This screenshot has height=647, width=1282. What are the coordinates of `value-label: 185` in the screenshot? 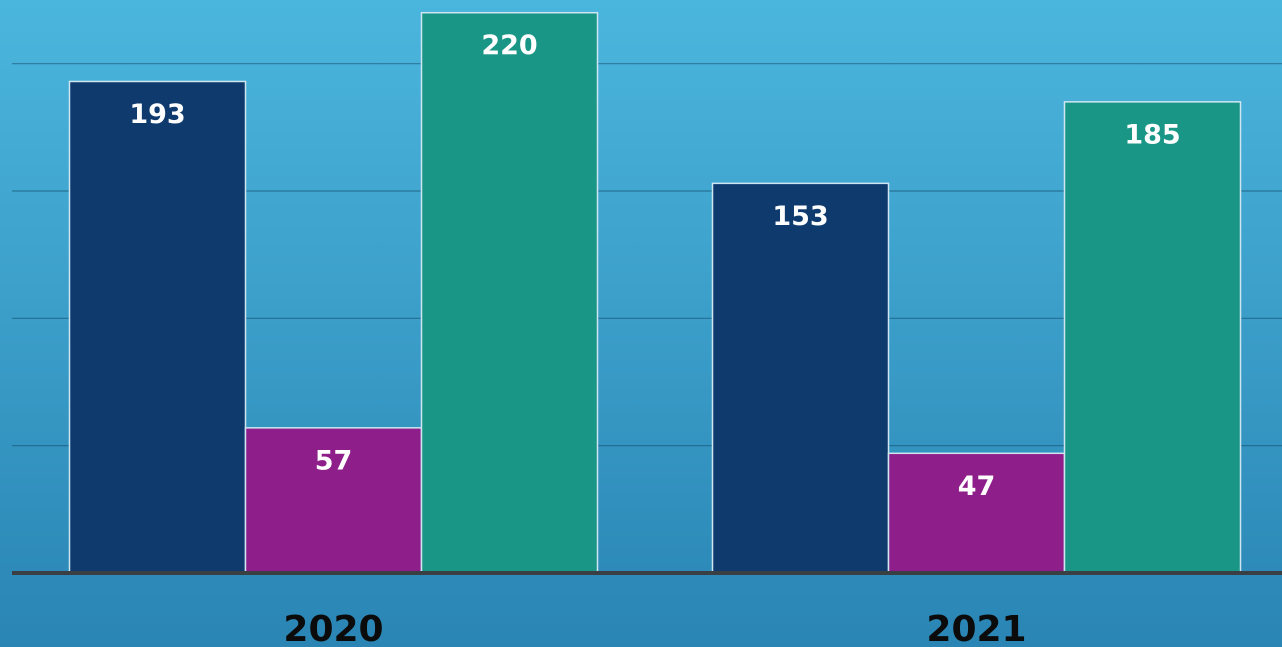 It's located at (1152, 134).